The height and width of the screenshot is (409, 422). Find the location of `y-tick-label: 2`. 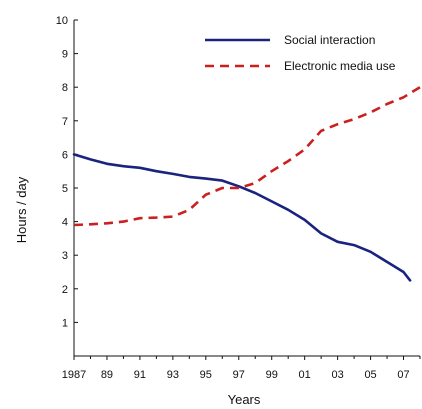

y-tick-label: 2 is located at coordinates (65, 290).